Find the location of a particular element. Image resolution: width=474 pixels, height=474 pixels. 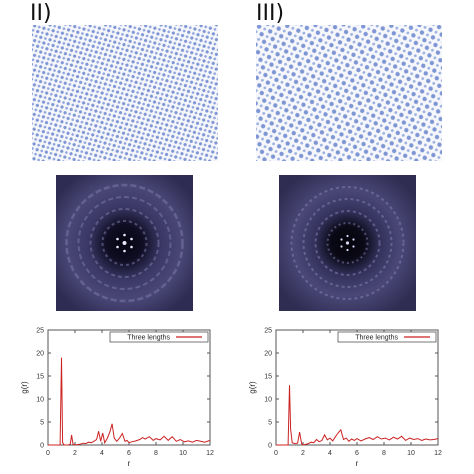

lattice-image-ii is located at coordinates (125, 93).